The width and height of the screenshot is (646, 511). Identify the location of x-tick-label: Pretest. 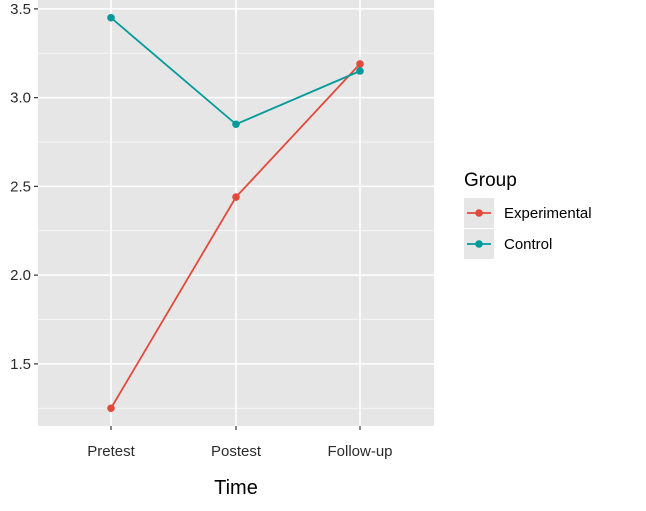
(111, 451).